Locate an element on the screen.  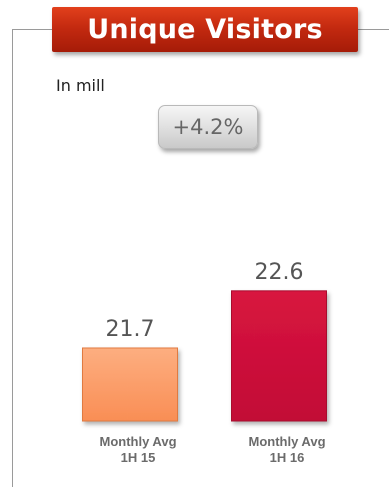
title-banner: Unique Visitors is located at coordinates (205, 29).